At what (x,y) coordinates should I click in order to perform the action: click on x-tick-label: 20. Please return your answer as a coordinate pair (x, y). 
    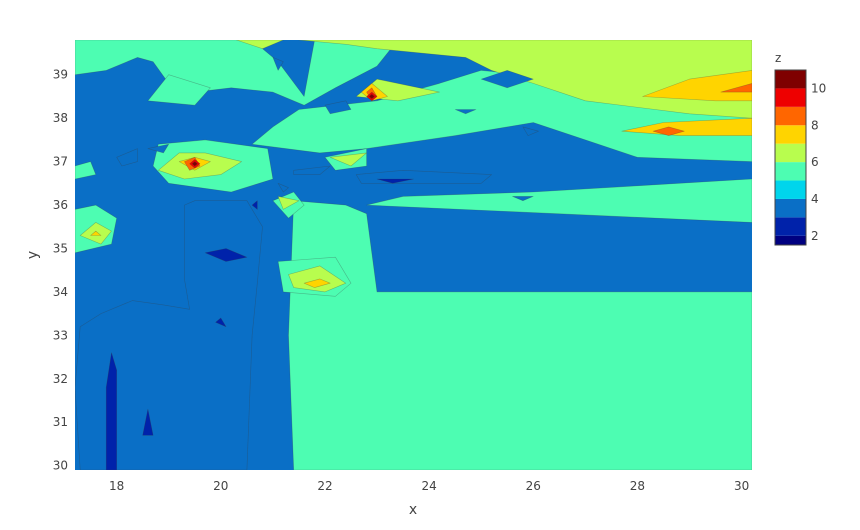
    Looking at the image, I should click on (220, 486).